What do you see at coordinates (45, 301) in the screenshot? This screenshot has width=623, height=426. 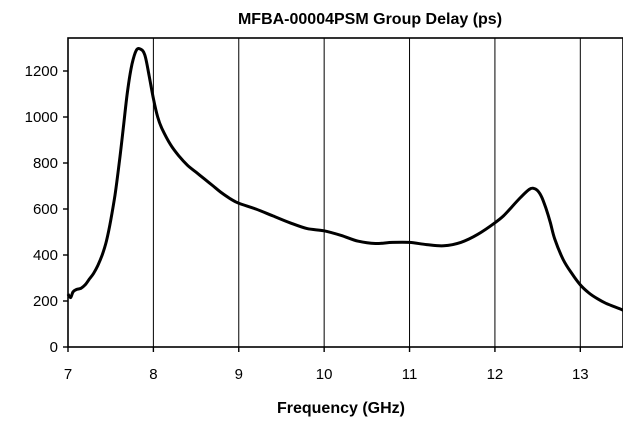 I see `y-tick-label-200: 200` at bounding box center [45, 301].